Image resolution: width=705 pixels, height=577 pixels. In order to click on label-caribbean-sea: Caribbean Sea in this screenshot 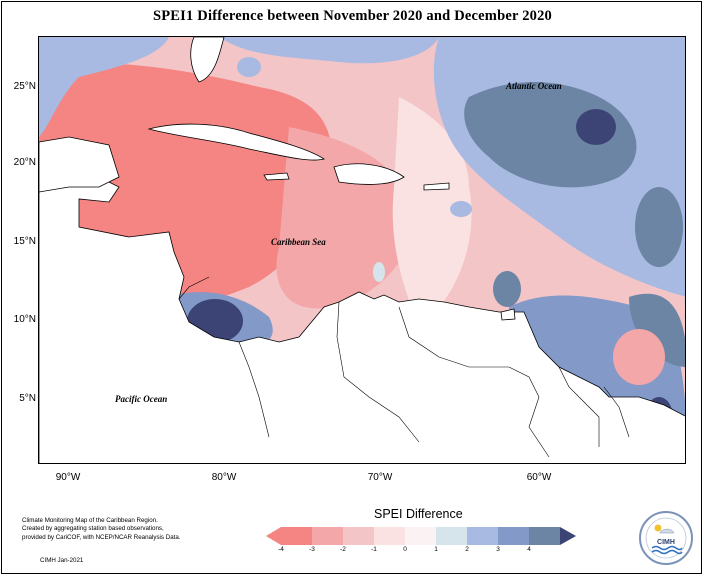, I will do `click(298, 242)`.